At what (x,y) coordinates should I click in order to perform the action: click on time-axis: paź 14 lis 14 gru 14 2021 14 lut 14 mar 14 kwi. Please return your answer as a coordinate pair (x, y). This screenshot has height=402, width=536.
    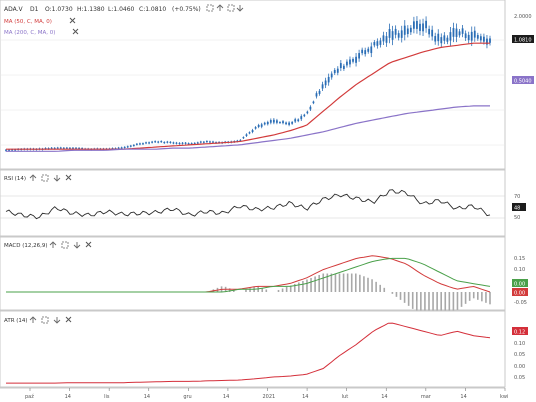
    Looking at the image, I should click on (254, 393).